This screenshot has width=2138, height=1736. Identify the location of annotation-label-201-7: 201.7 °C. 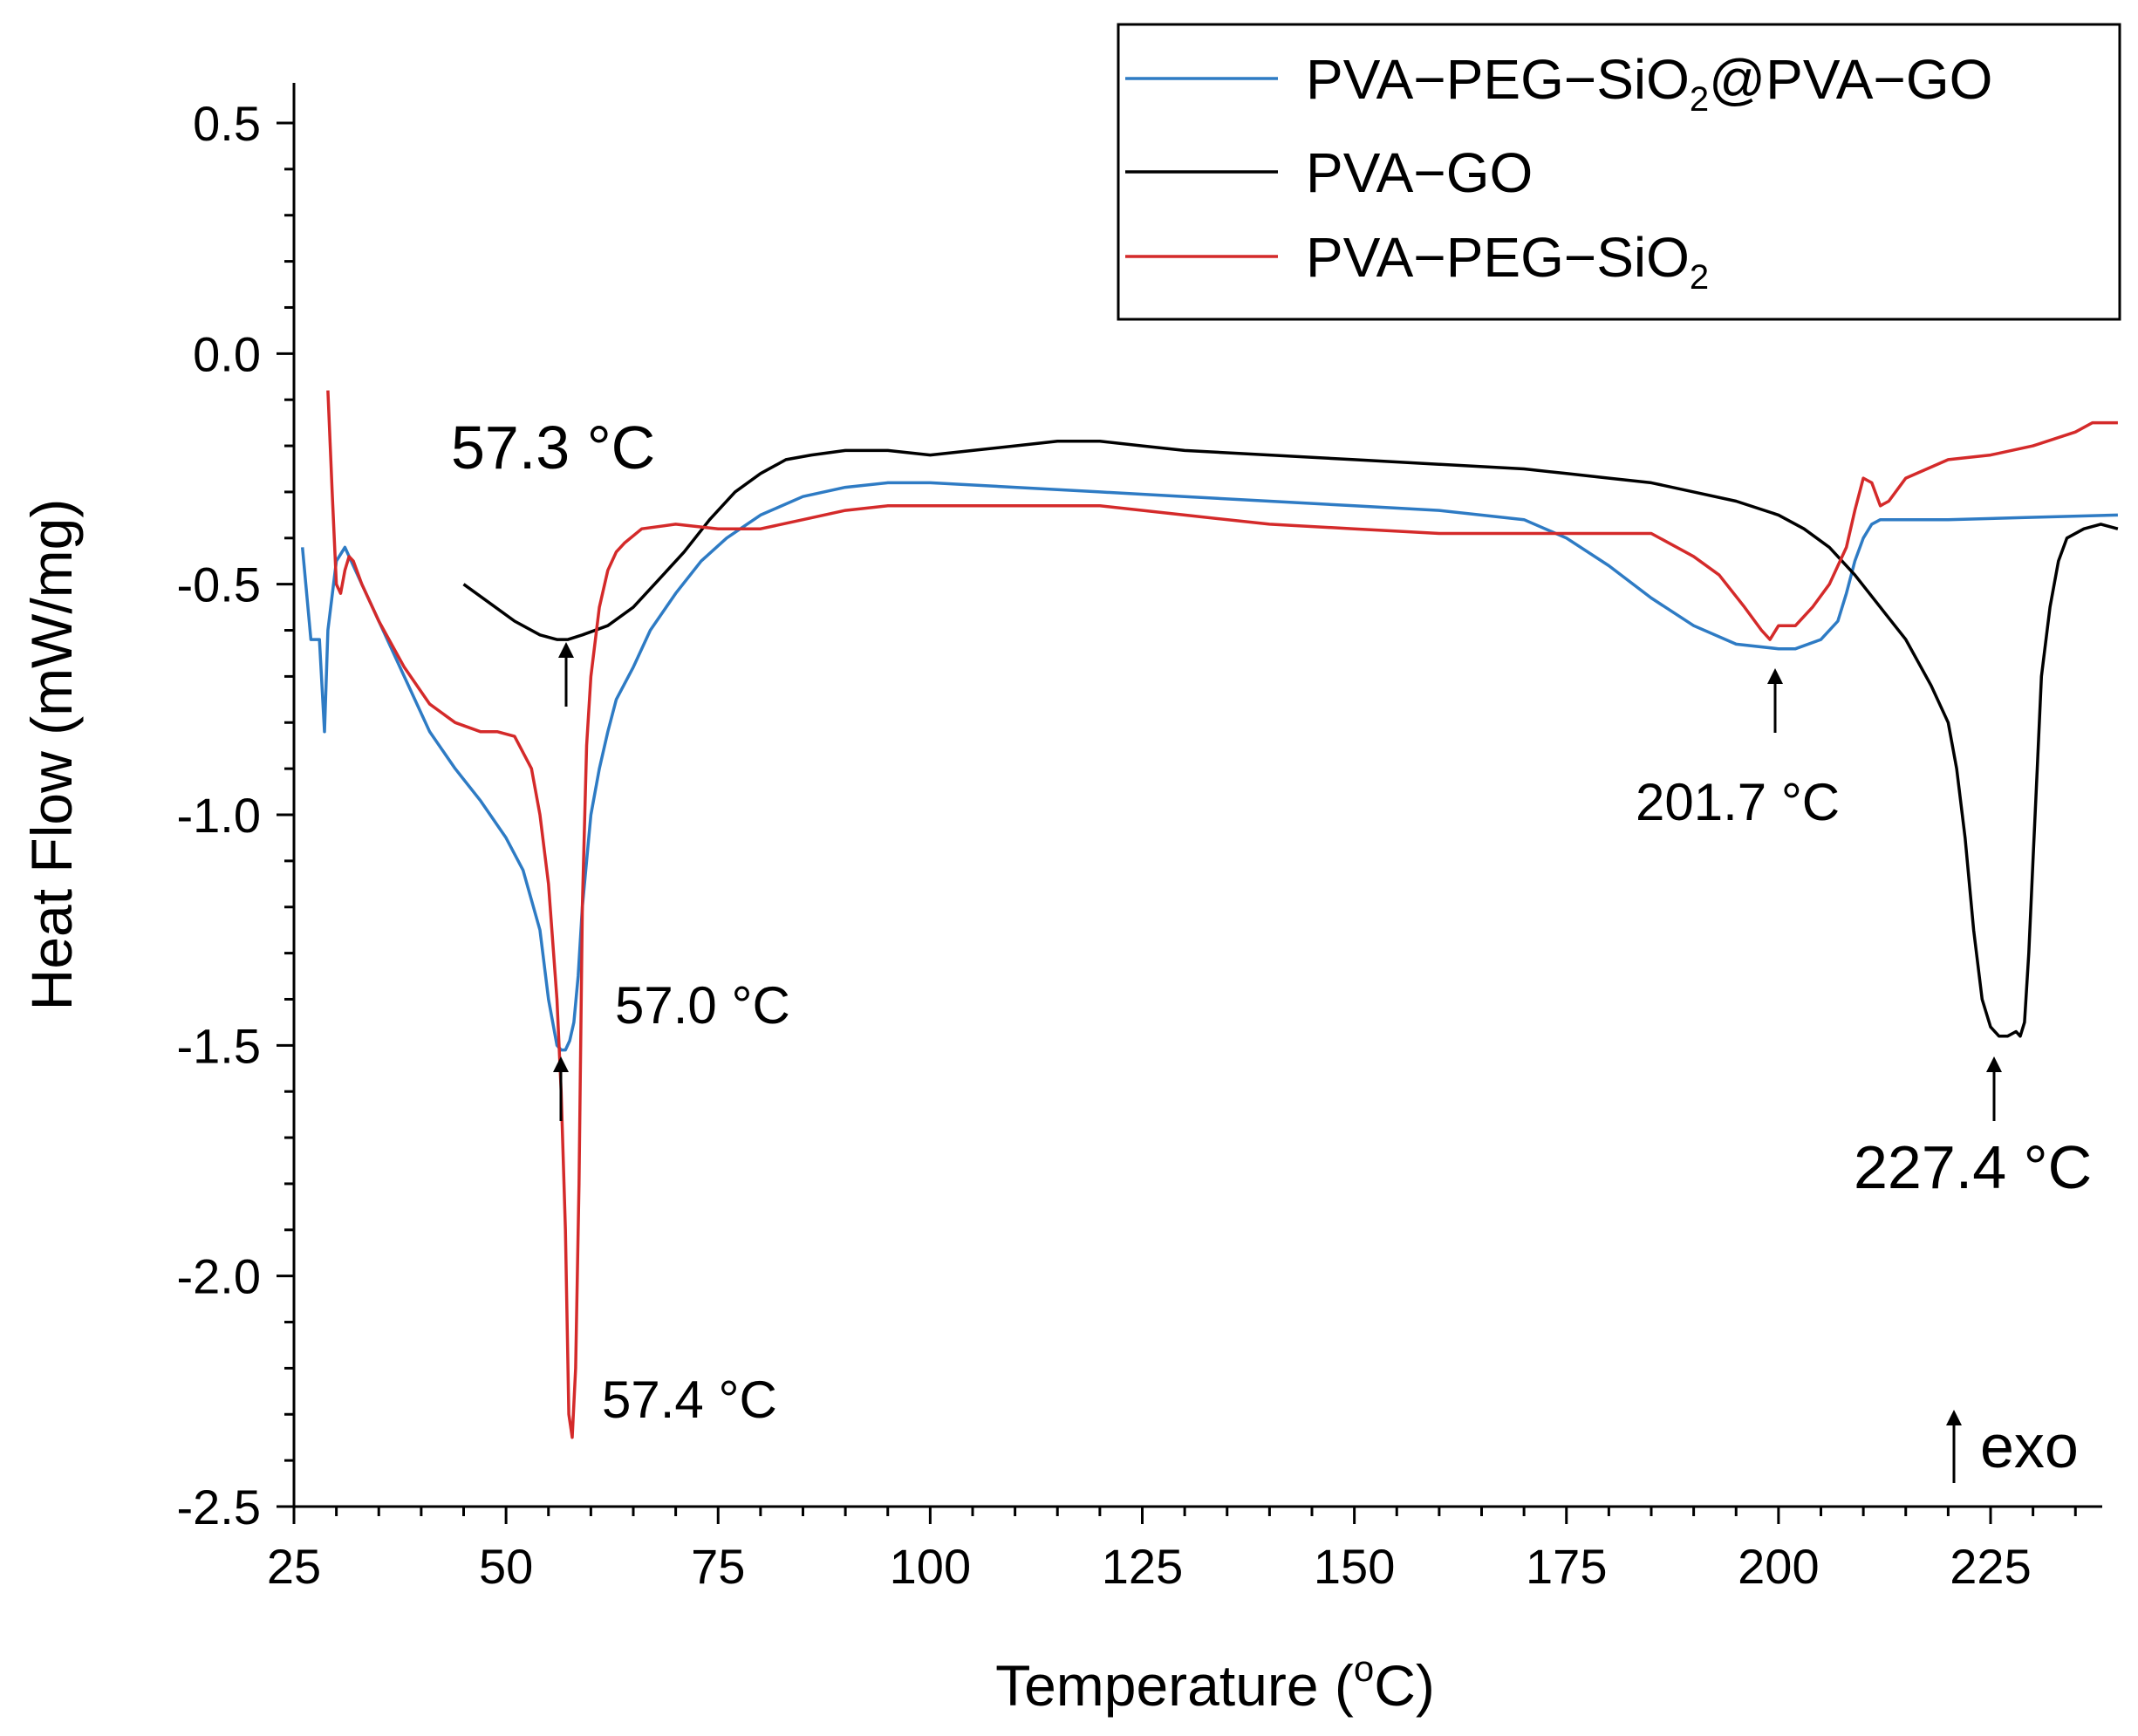
(1738, 802).